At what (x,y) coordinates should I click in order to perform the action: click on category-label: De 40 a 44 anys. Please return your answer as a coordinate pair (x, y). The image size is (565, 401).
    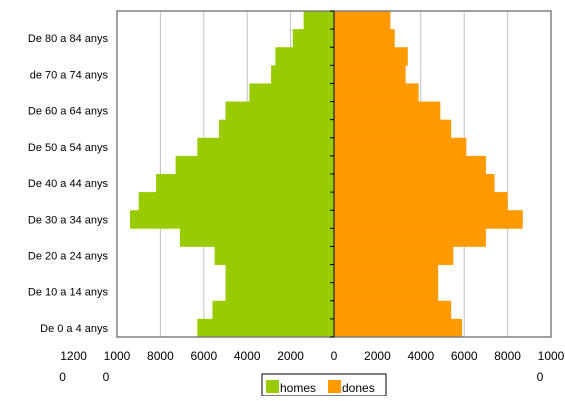
    Looking at the image, I should click on (68, 184).